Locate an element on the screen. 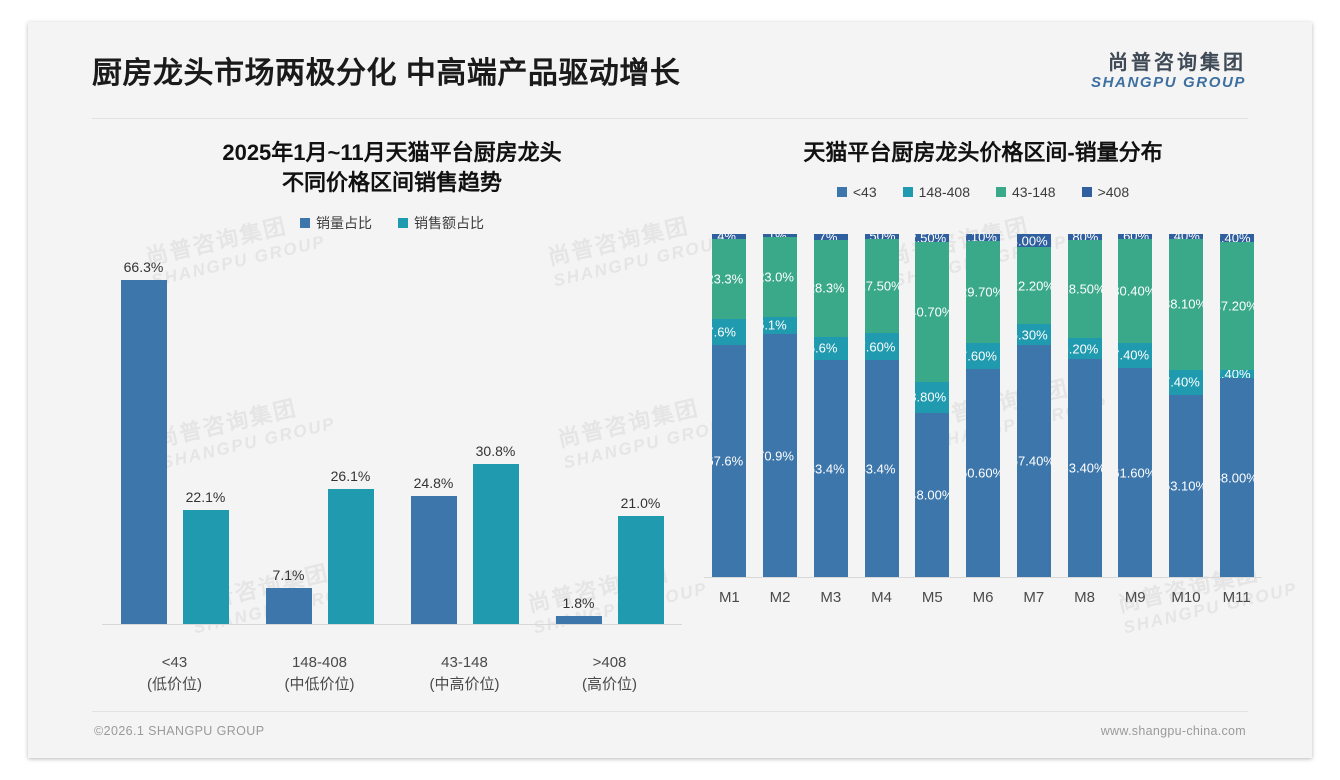 The height and width of the screenshot is (780, 1340). stacked-bar-column: 1.7% 28.3% 6.6% 63.4% is located at coordinates (830, 405).